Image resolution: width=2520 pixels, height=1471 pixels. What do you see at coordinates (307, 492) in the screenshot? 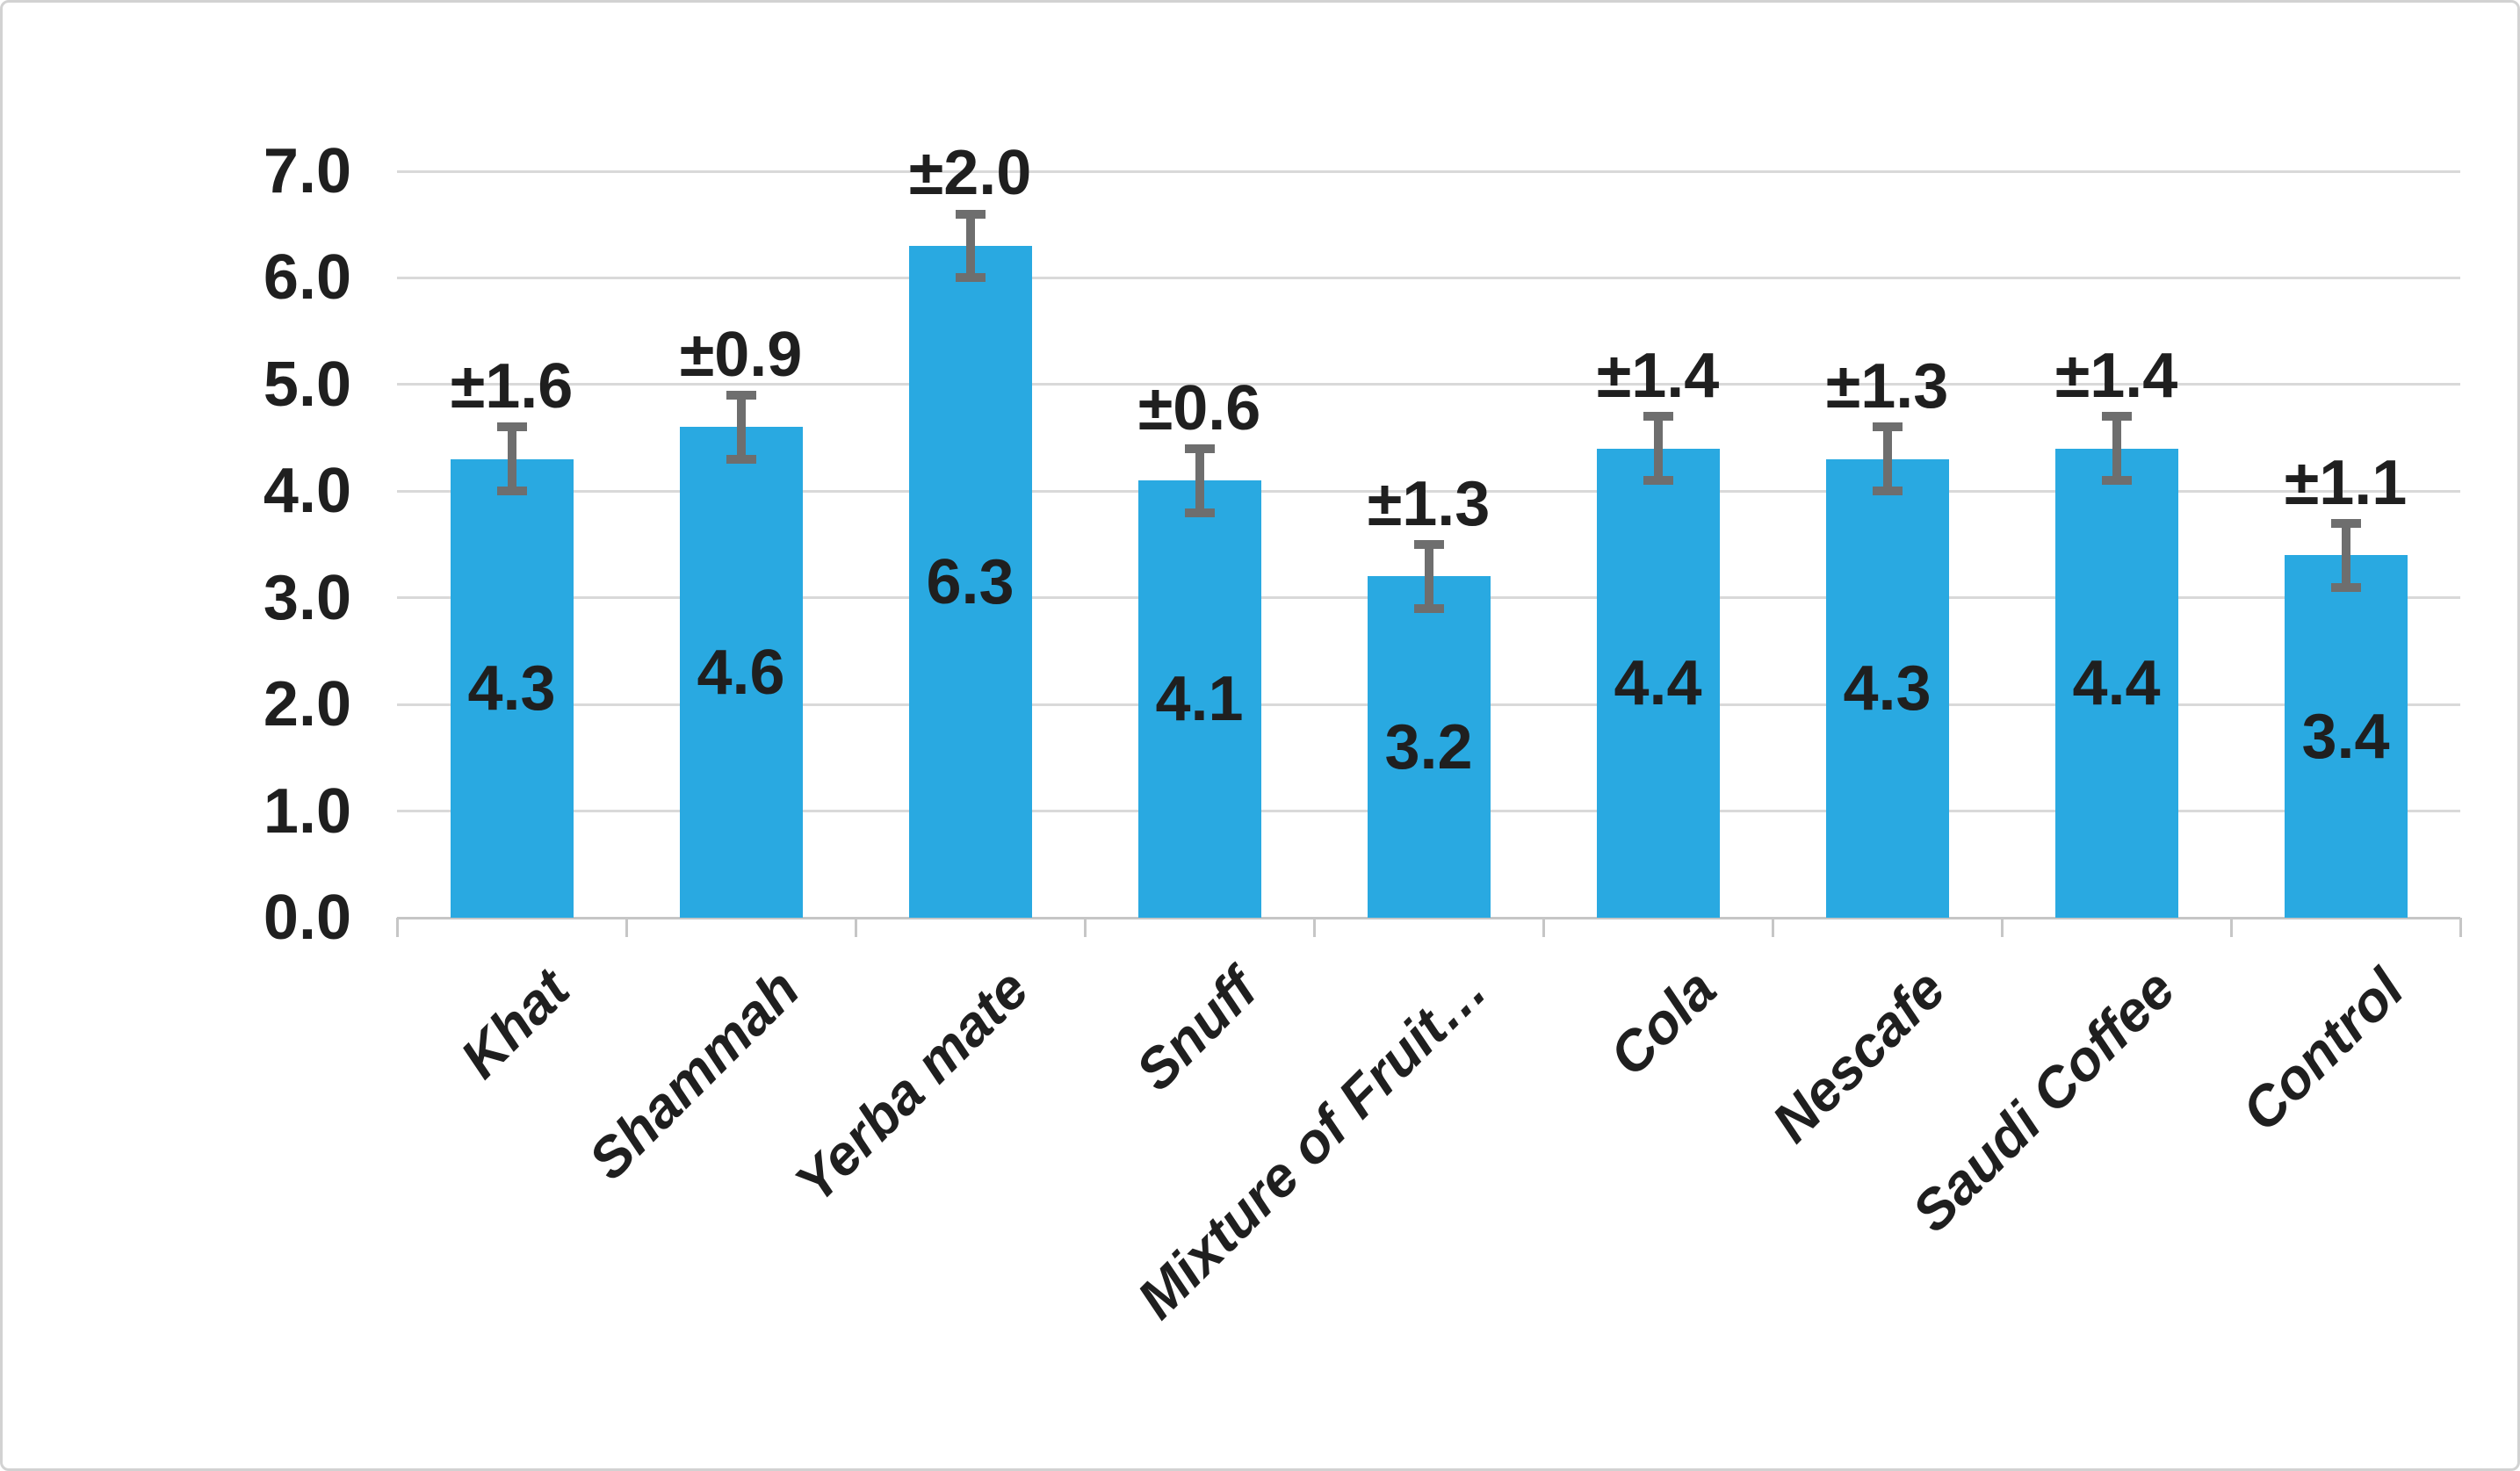
I see `y-tick-label: 4.0` at bounding box center [307, 492].